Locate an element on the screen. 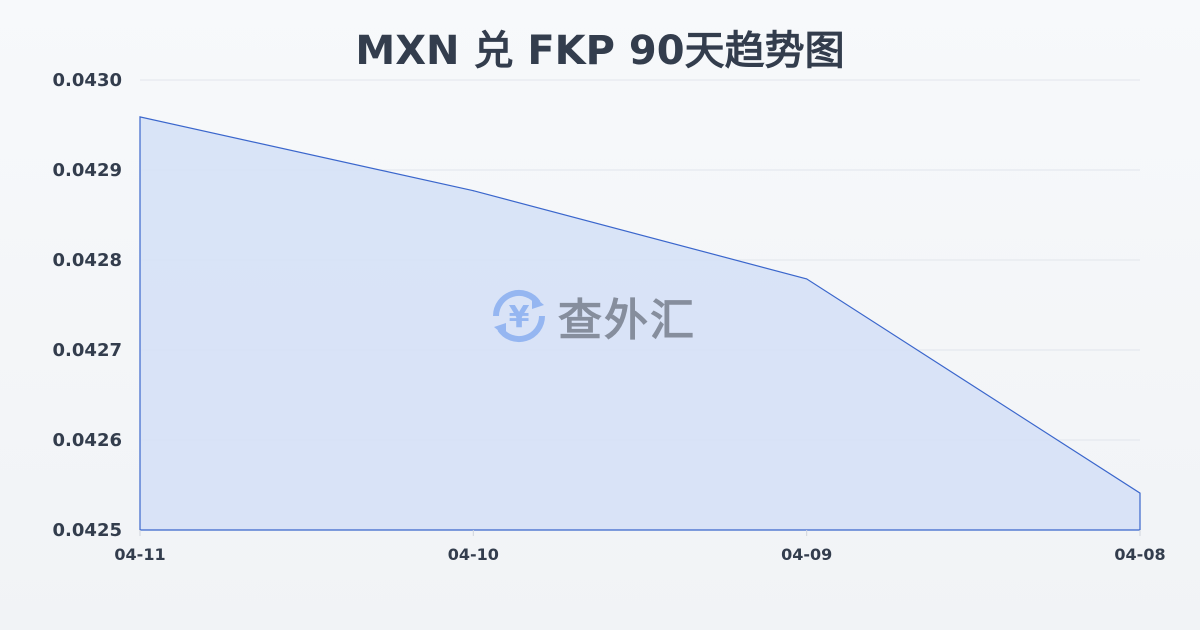 The height and width of the screenshot is (630, 1200). y-tick-label: 0.0429 is located at coordinates (87, 170).